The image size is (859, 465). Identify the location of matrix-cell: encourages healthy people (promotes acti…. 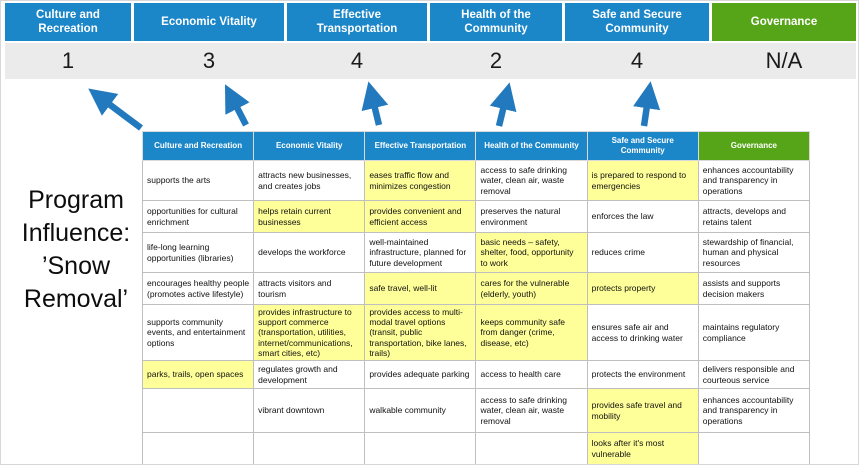
(198, 288).